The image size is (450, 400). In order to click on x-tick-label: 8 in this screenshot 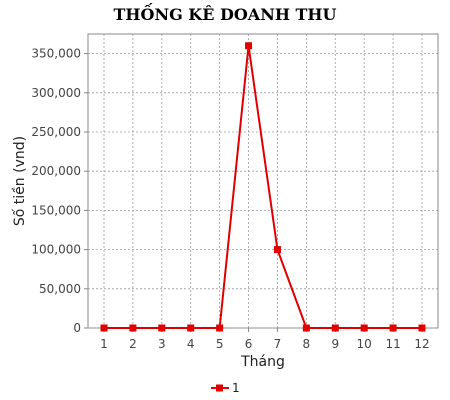, I will do `click(307, 344)`.